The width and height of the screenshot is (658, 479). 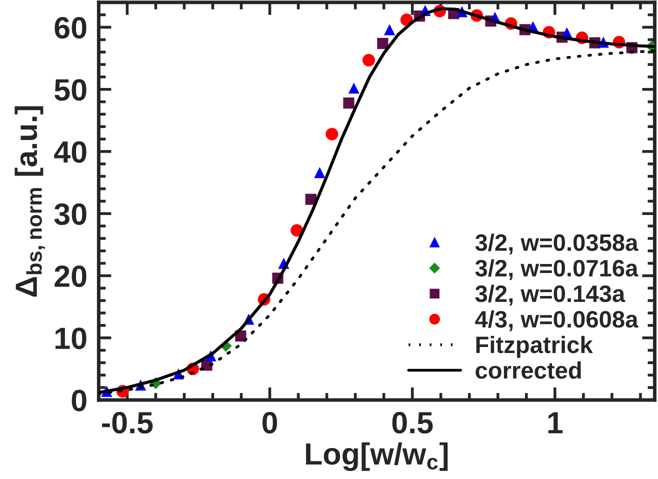 I want to click on x-tick-label: 0, so click(x=270, y=423).